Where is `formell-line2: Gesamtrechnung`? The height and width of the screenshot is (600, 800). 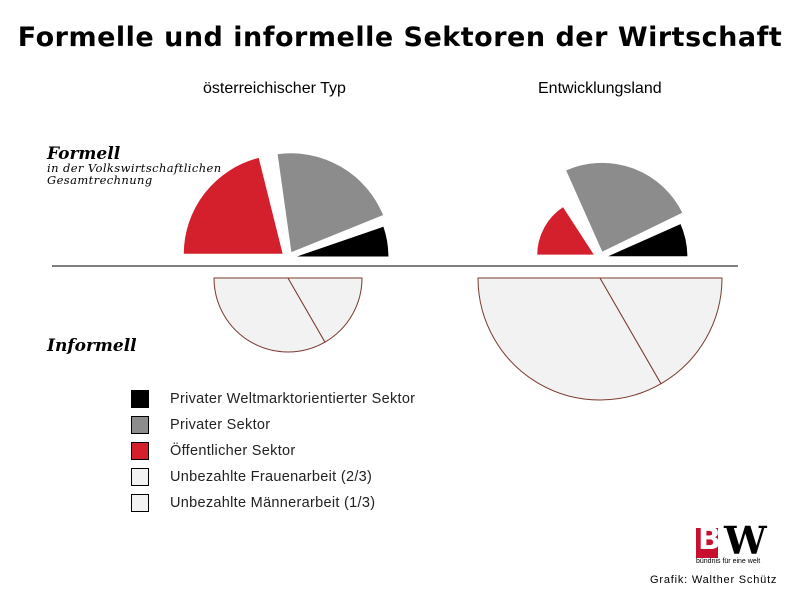
formell-line2: Gesamtrechnung is located at coordinates (100, 179).